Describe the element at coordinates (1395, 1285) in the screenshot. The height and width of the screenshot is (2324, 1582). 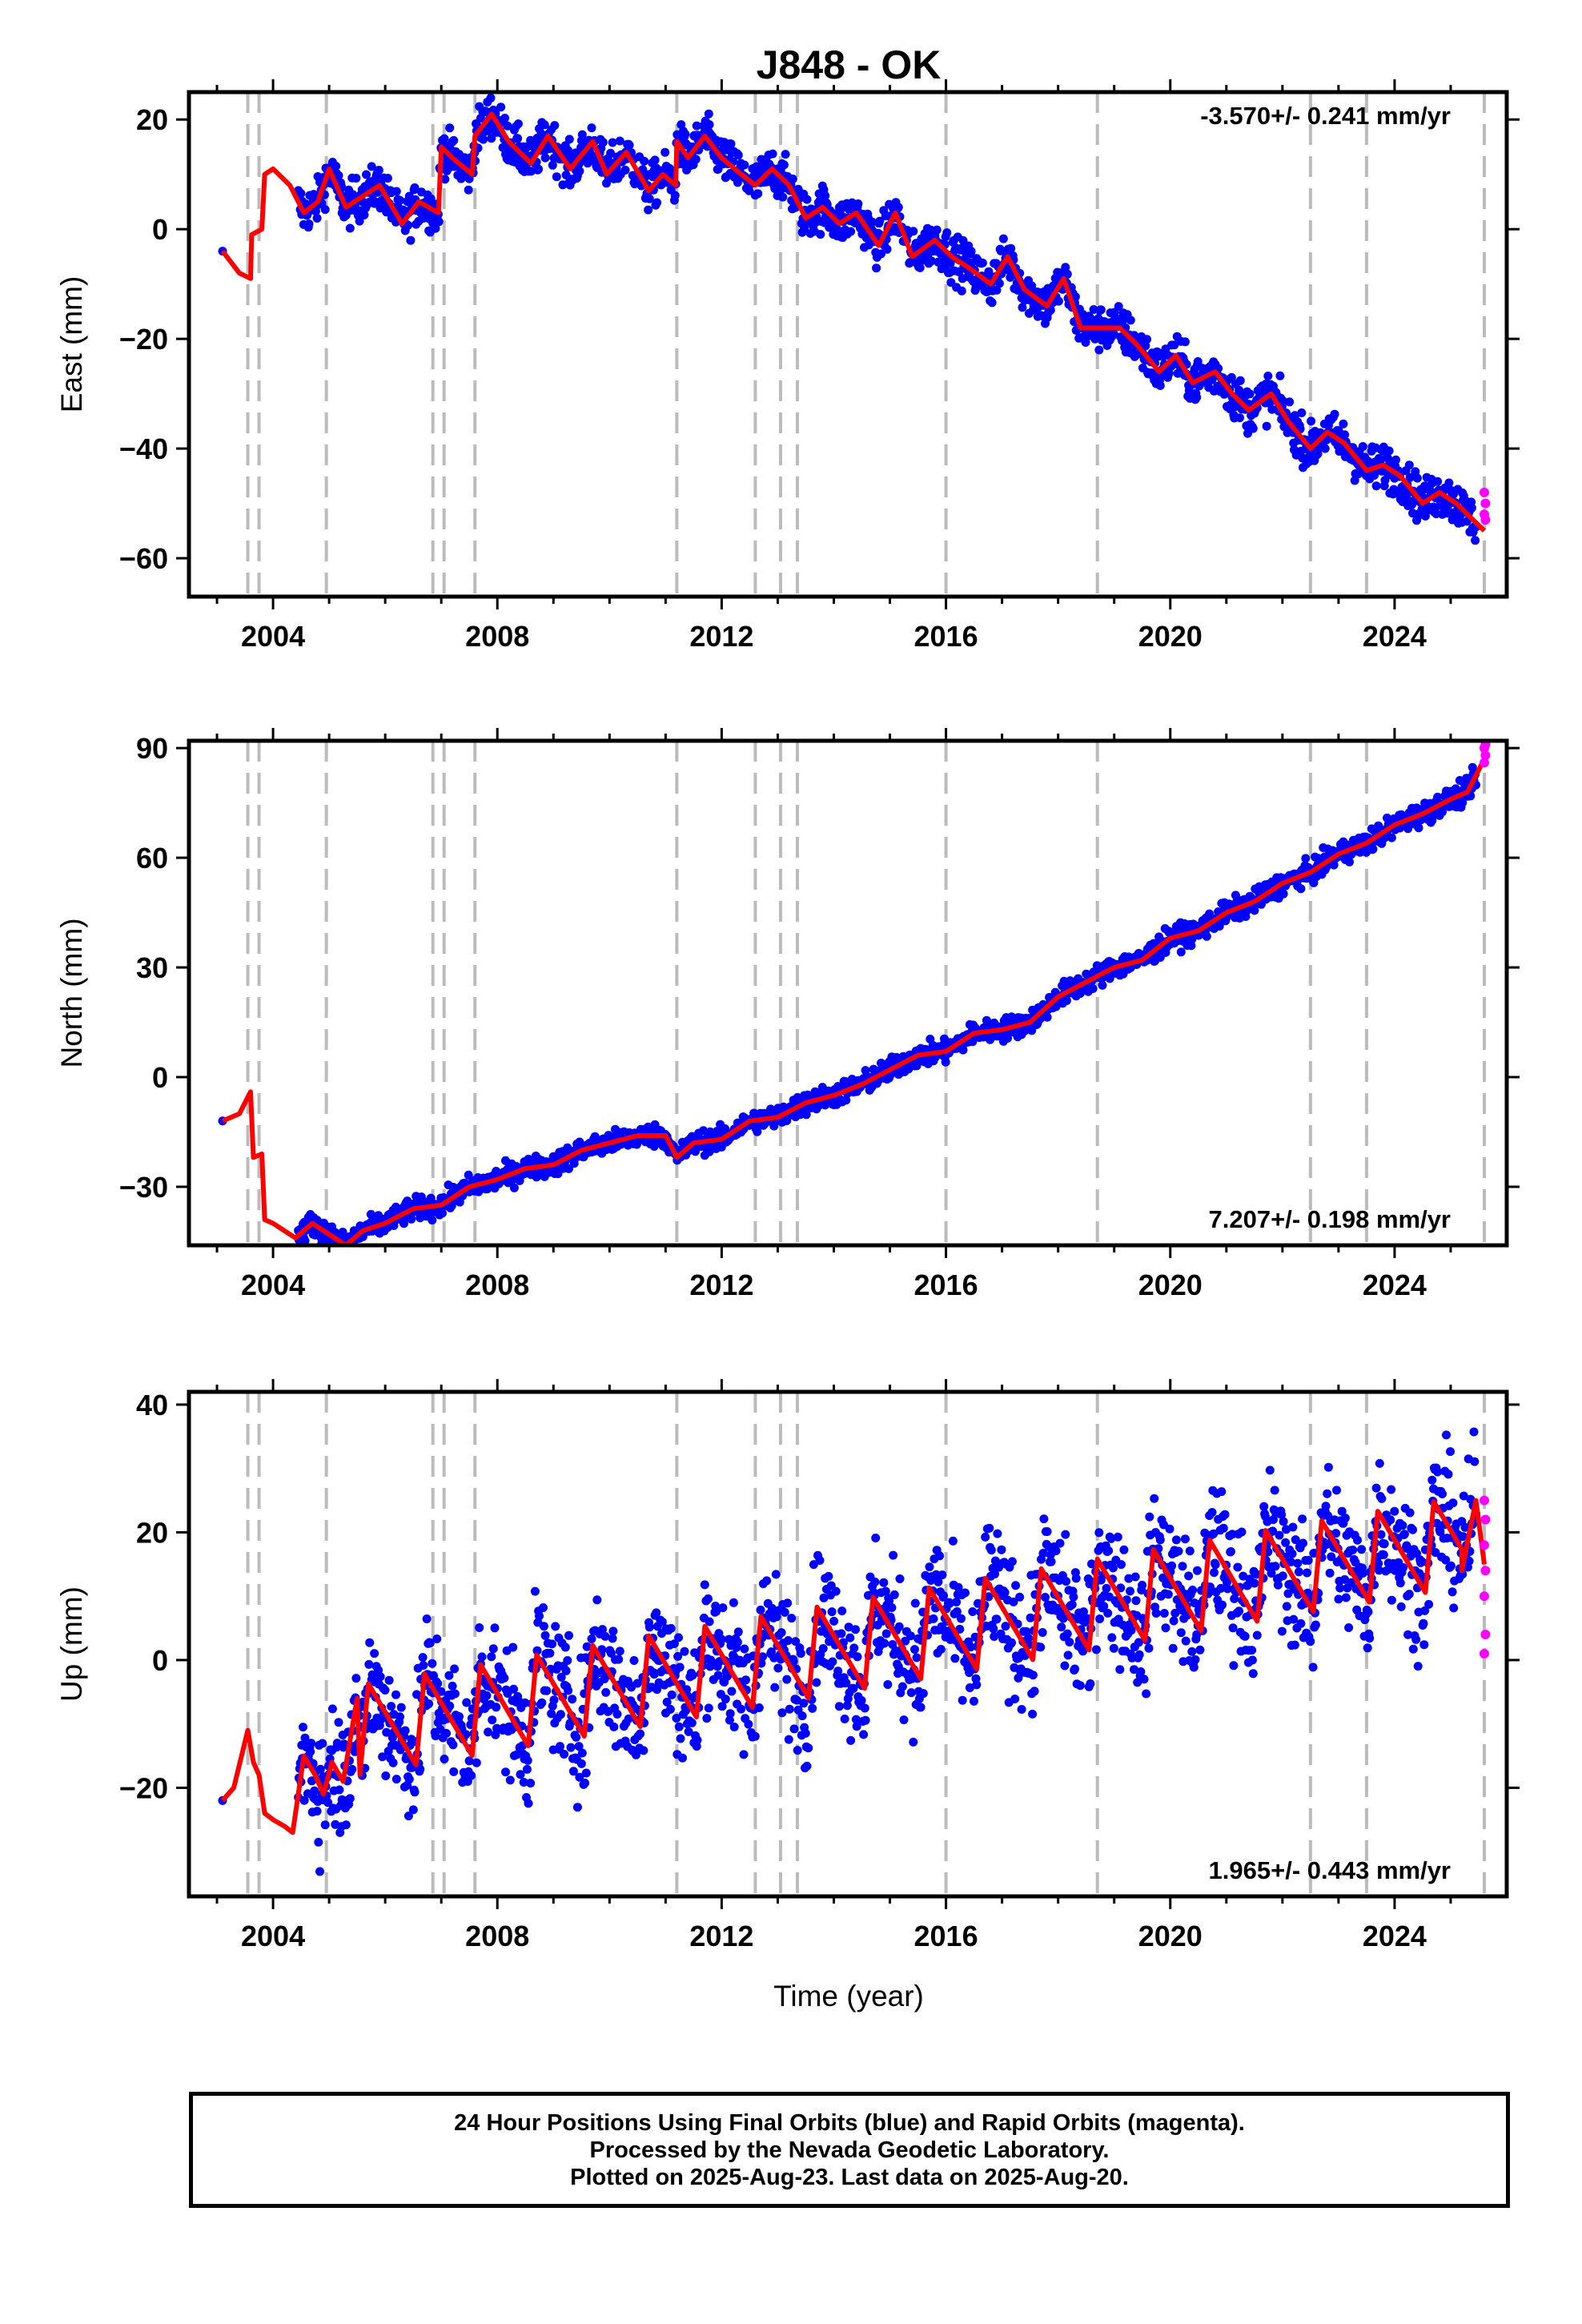
I see `x-tick-label: 2024` at that location.